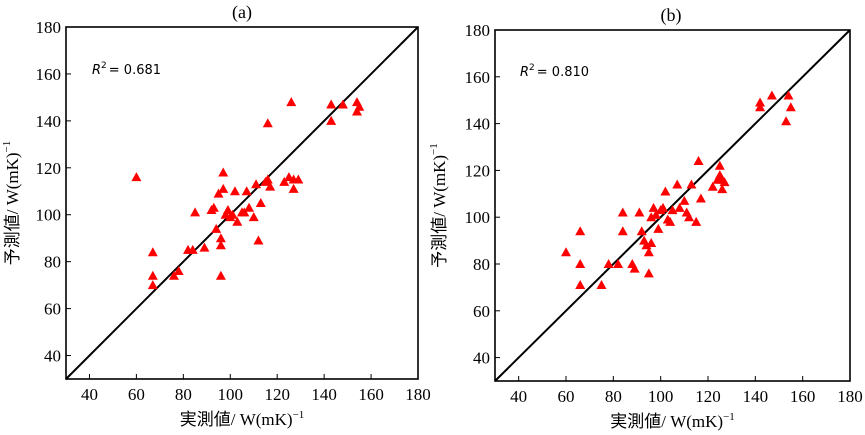 Image resolution: width=865 pixels, height=435 pixels. I want to click on y-tick-label: 160, so click(49, 74).